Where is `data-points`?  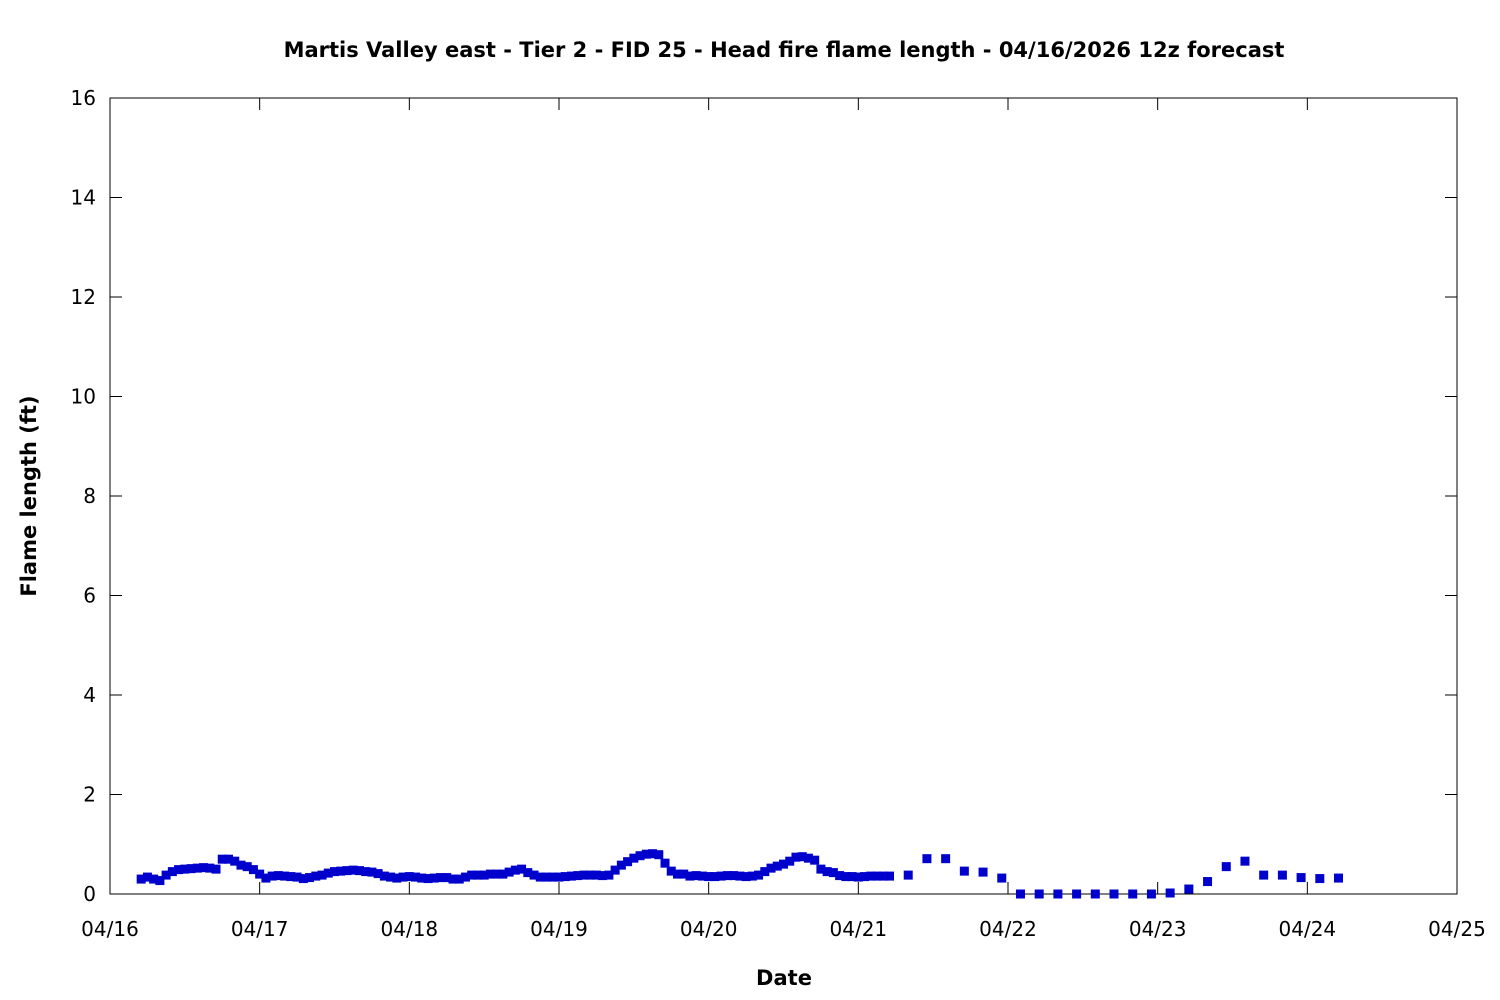 data-points is located at coordinates (740, 874).